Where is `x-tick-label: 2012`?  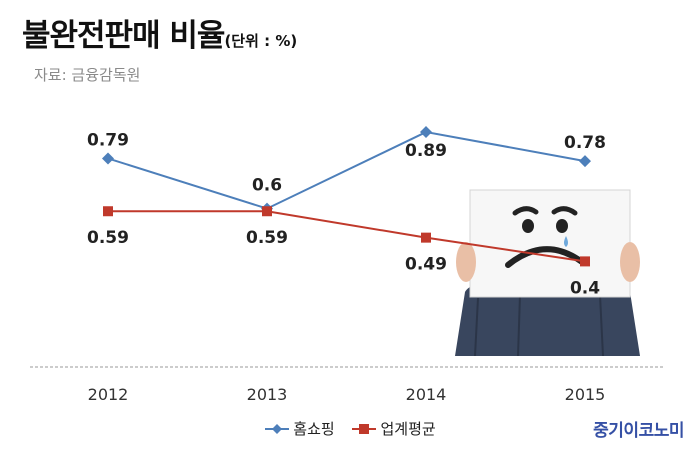
x-tick-label: 2012 is located at coordinates (108, 394).